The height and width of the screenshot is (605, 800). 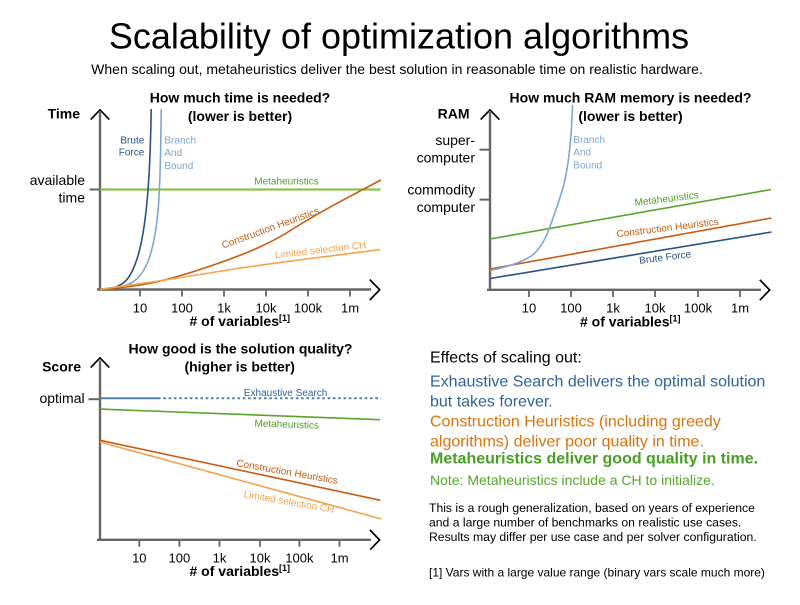 What do you see at coordinates (61, 398) in the screenshot?
I see `svg-text: optimal` at bounding box center [61, 398].